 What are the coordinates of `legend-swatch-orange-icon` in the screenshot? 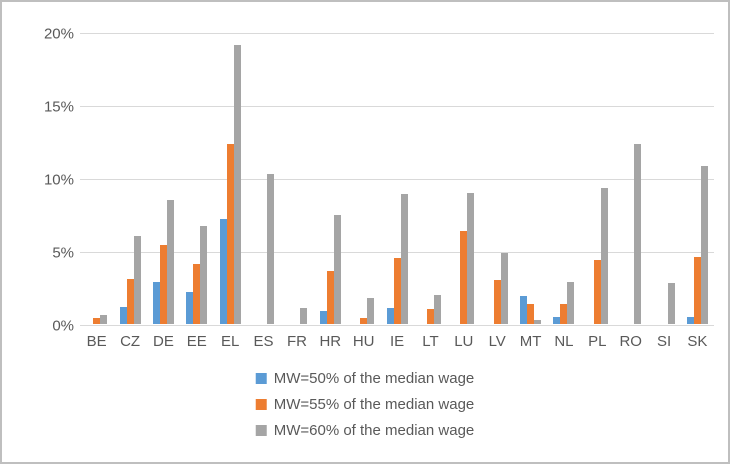 It's located at (261, 404).